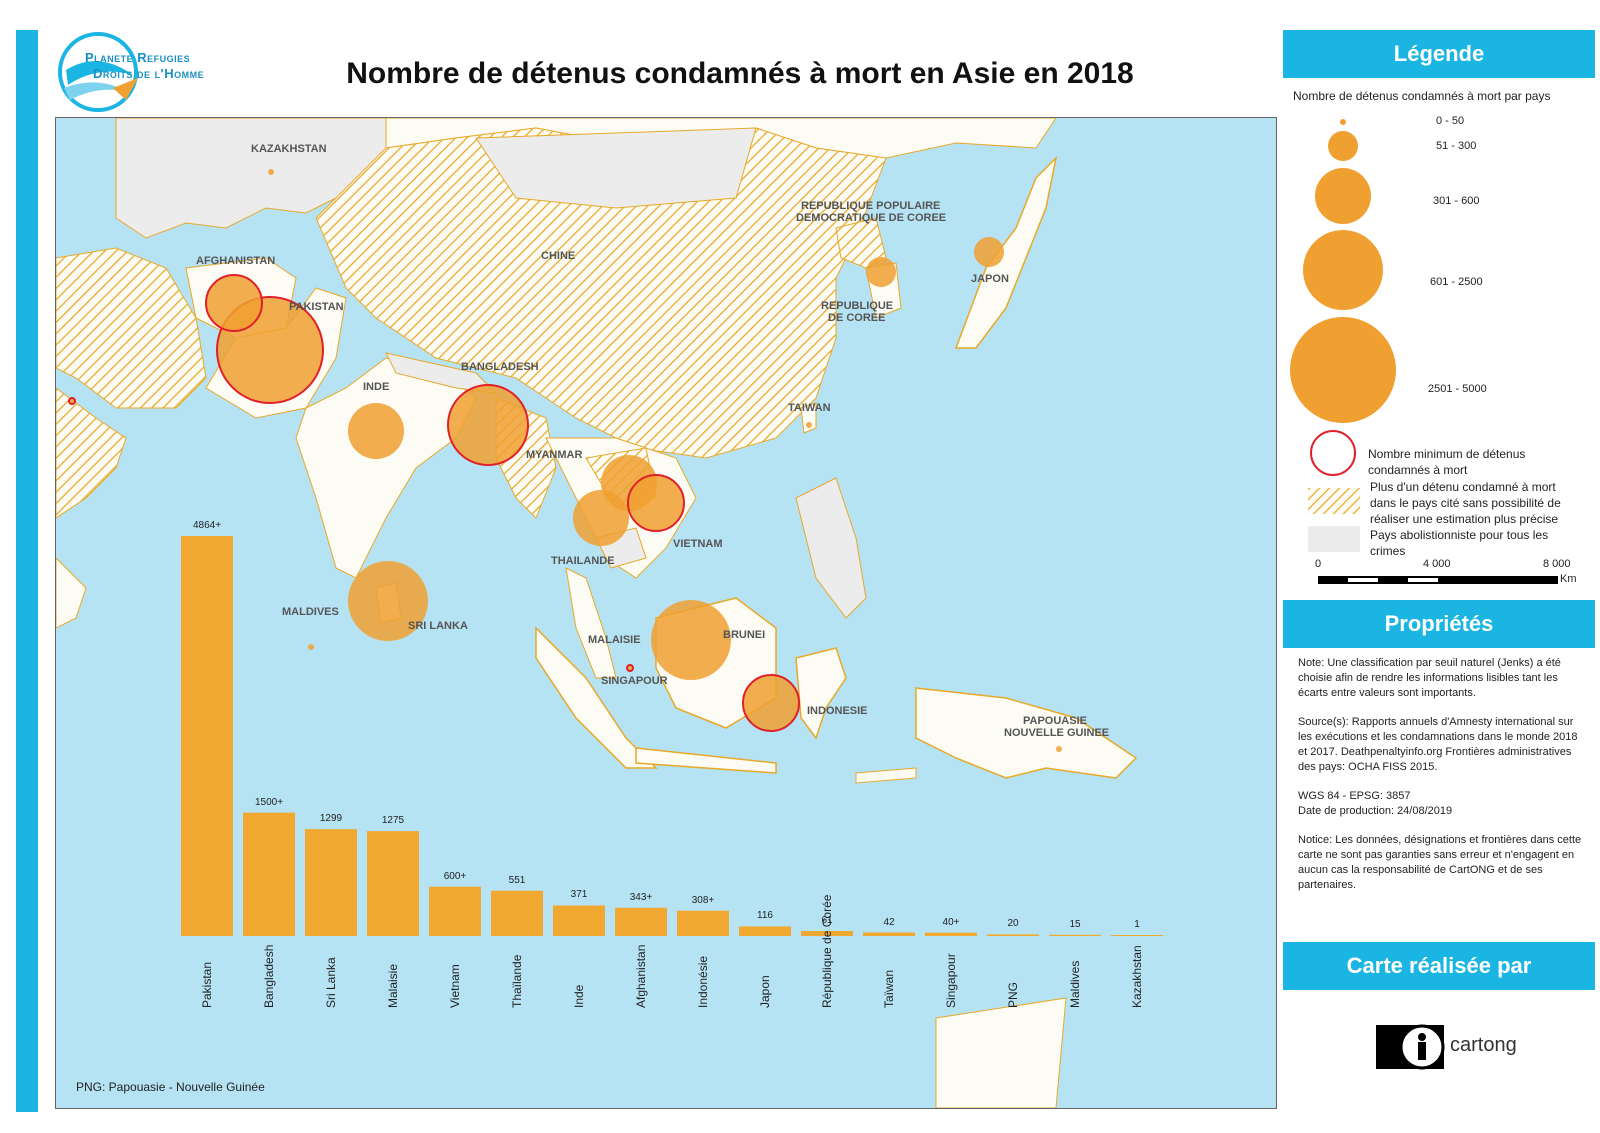 The width and height of the screenshot is (1600, 1133). Describe the element at coordinates (881, 272) in the screenshot. I see `map-circle-coree` at that location.